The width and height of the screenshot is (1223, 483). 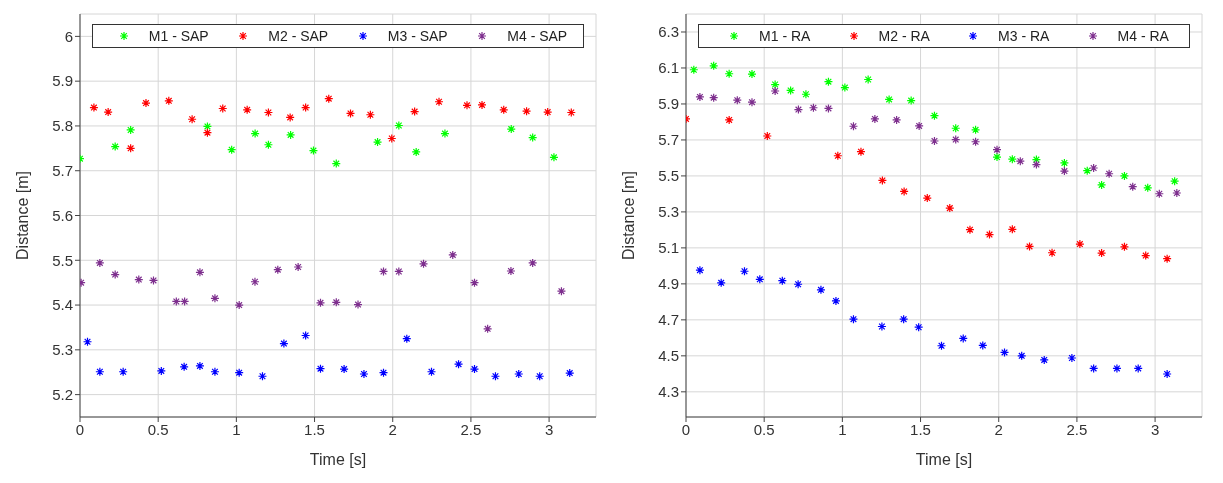 I want to click on x-tick-label: 1.5, so click(x=314, y=429).